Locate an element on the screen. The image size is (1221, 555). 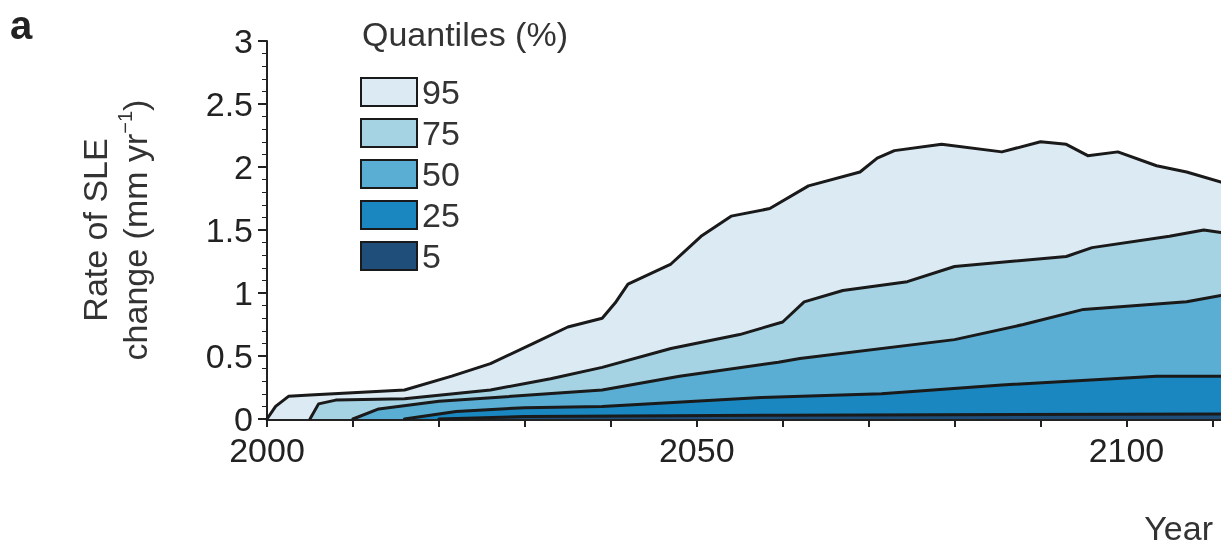
y-tick-label: 2 is located at coordinates (243, 167).